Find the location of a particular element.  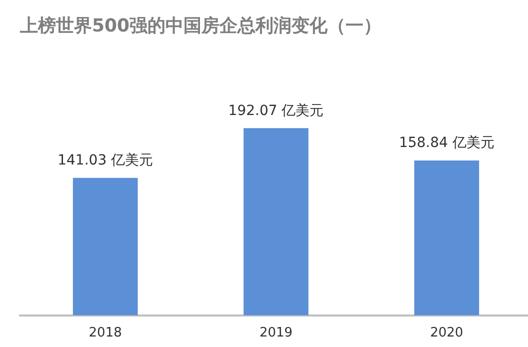

data-label: 192.07 亿美元 is located at coordinates (276, 110).